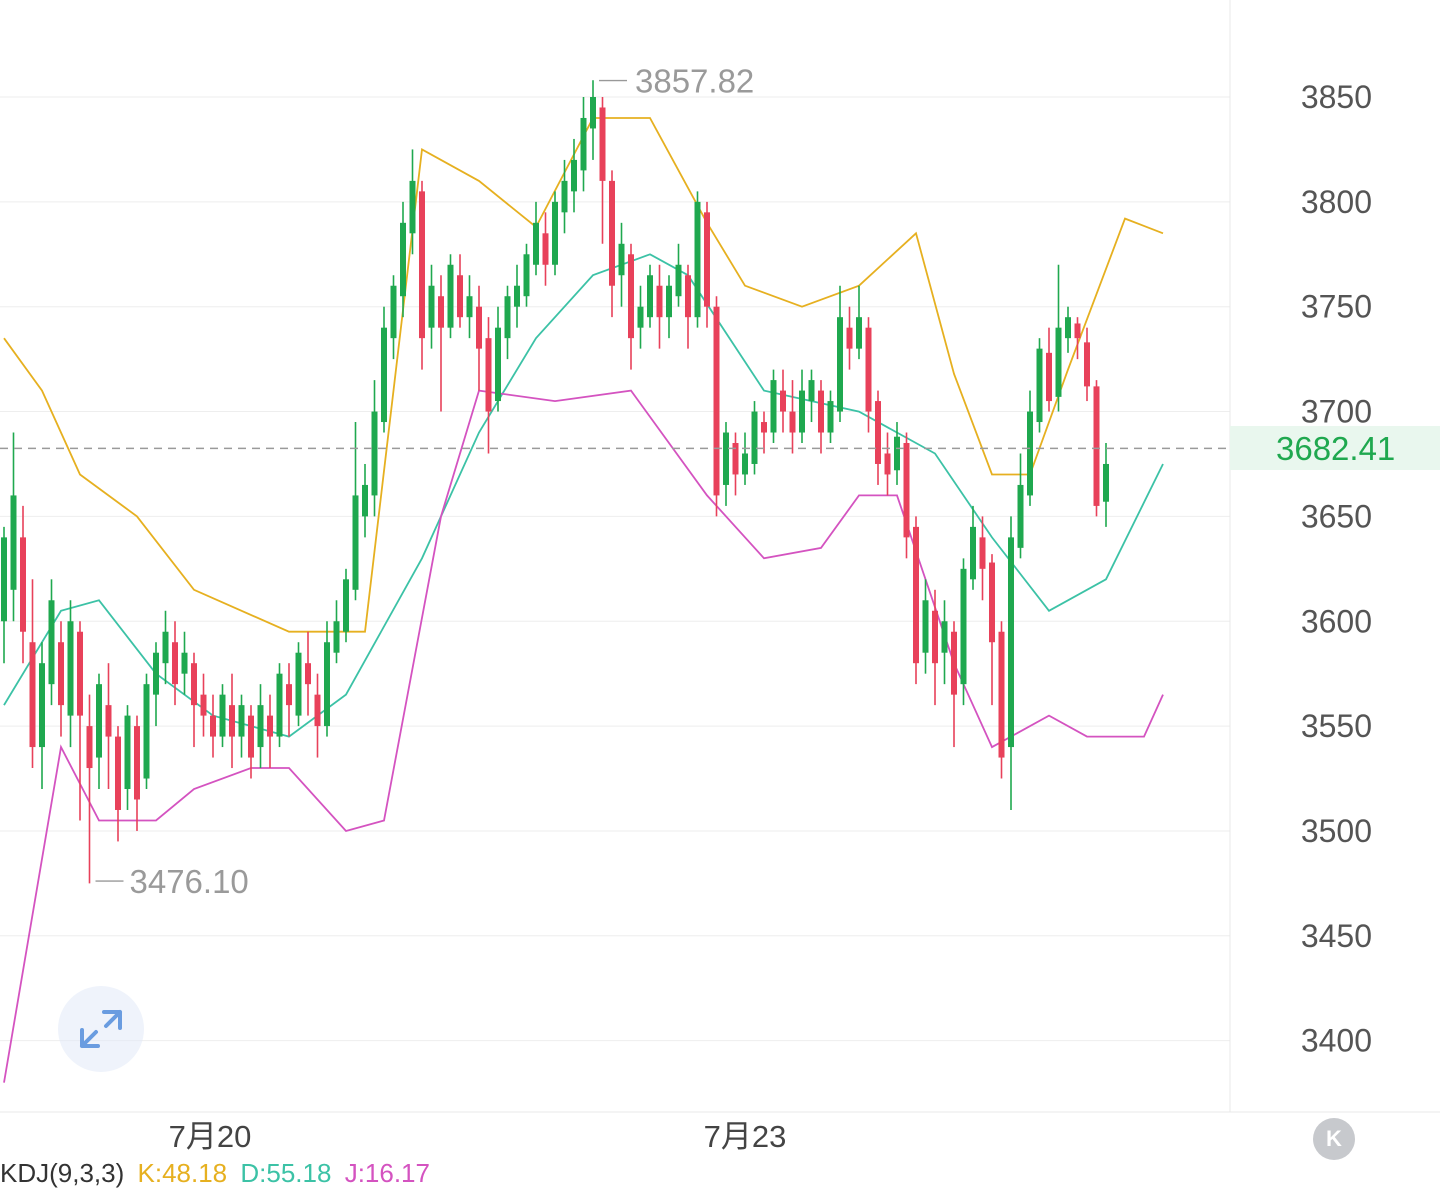 This screenshot has height=1189, width=1440. I want to click on y-tick-label: 3850, so click(1336, 97).